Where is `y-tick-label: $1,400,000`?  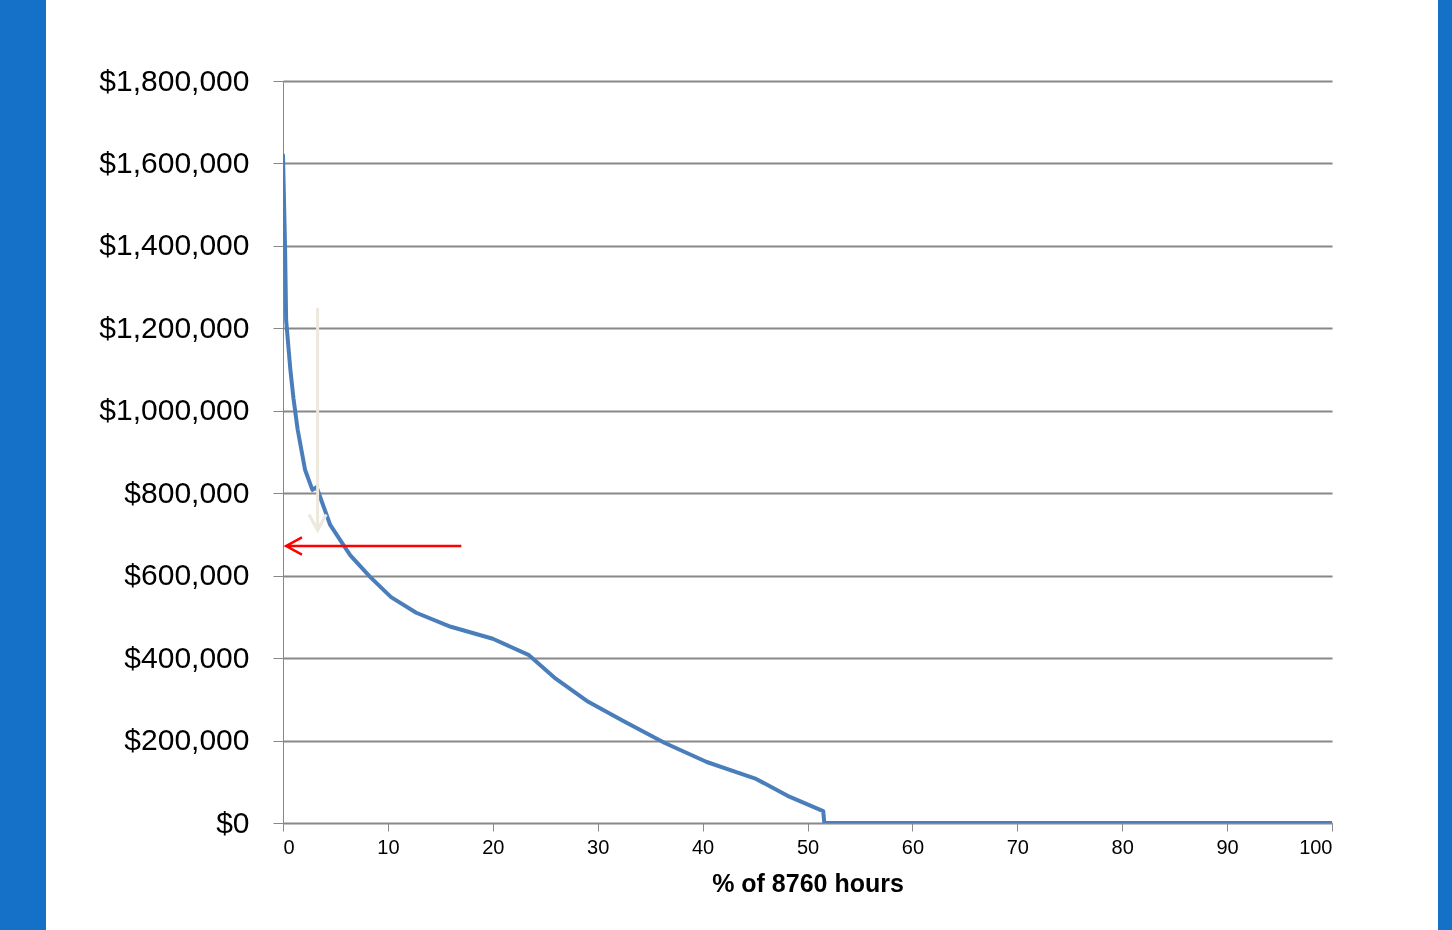
y-tick-label: $1,400,000 is located at coordinates (174, 245).